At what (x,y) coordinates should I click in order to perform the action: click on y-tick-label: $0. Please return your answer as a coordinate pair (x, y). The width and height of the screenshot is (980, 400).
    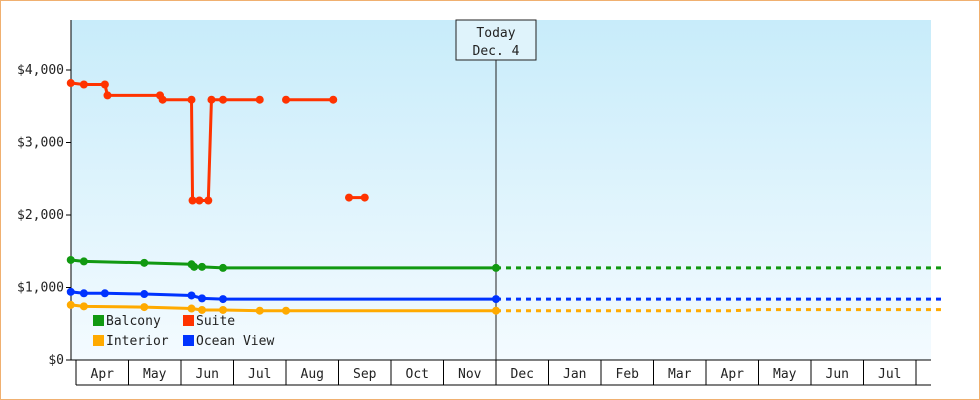
    Looking at the image, I should click on (56, 360).